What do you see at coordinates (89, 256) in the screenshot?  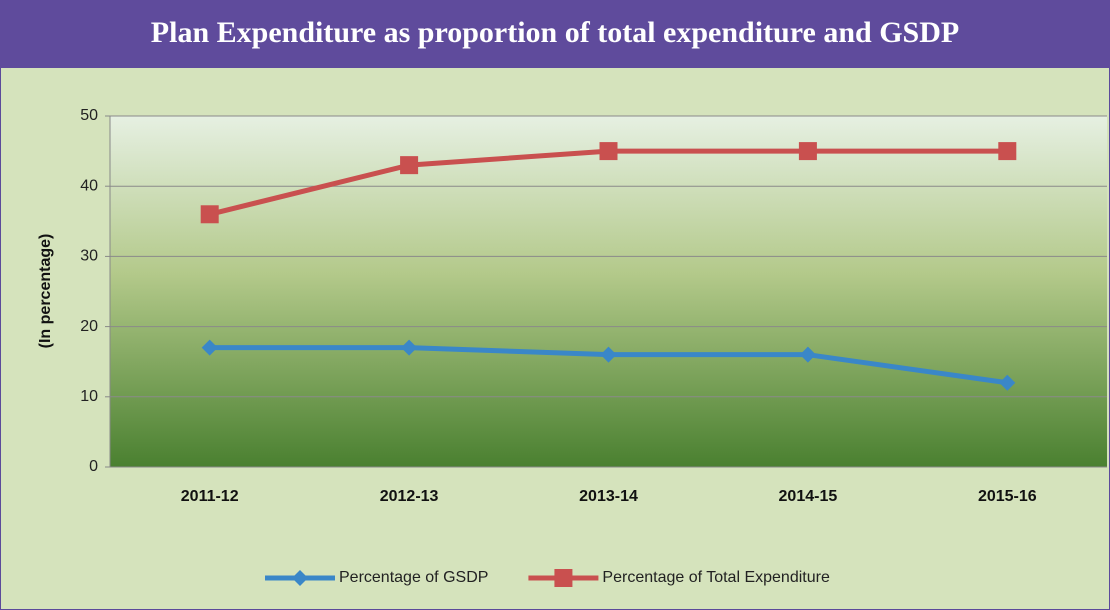 I see `y-tick-label: 30` at bounding box center [89, 256].